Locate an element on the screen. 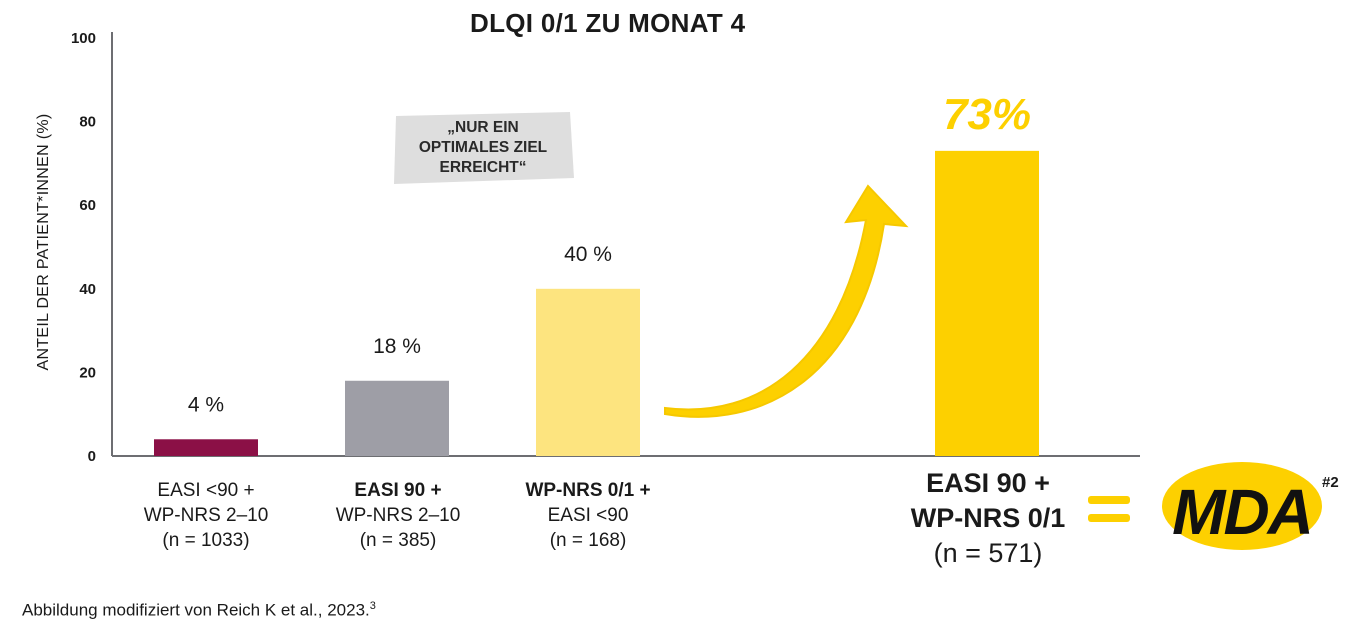 The image size is (1354, 638). category-line: EASI <90 + is located at coordinates (206, 490).